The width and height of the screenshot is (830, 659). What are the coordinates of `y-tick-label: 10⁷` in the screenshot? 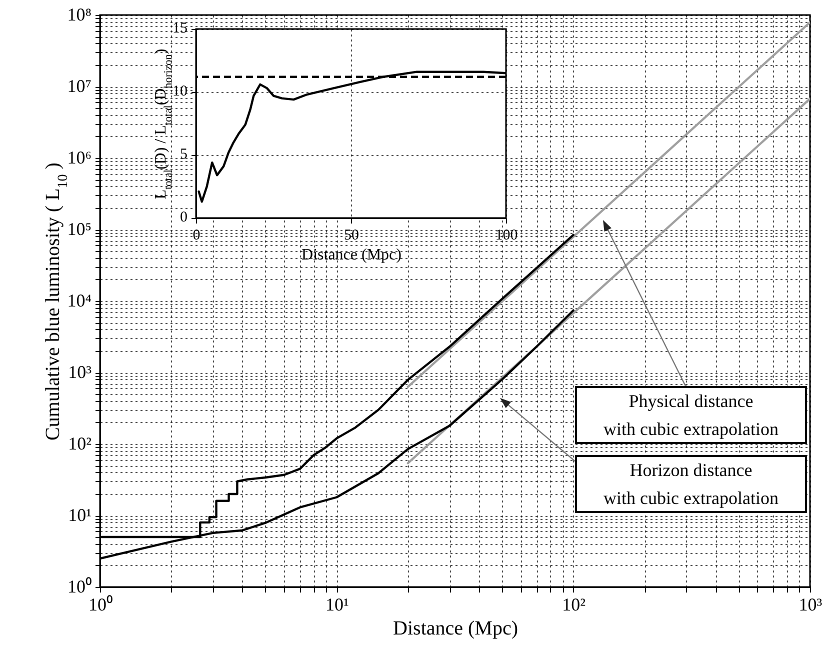 It's located at (79, 86).